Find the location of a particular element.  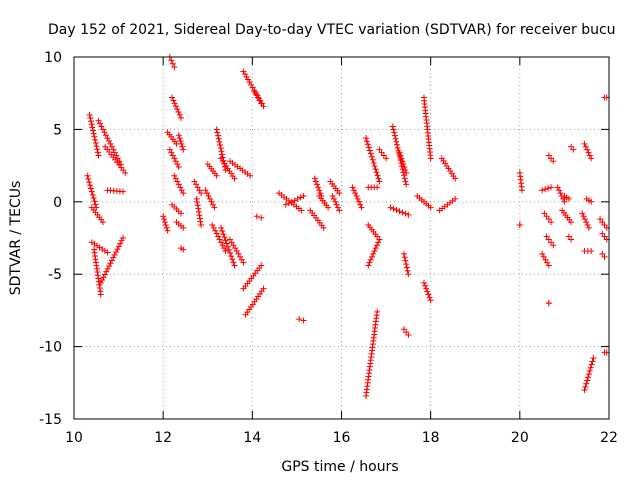

y-tick-labels: -15 -10 -5 0 5 10 is located at coordinates (50, 239).